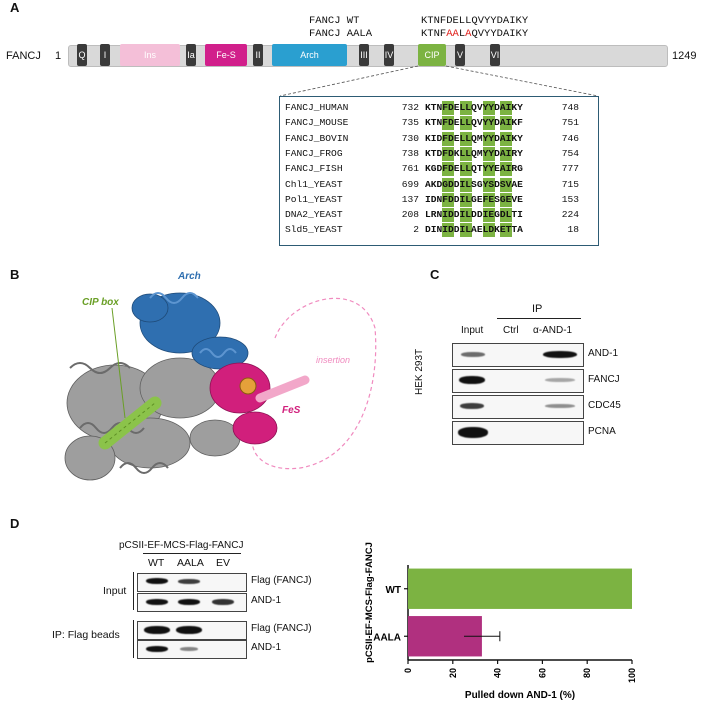 The height and width of the screenshot is (705, 705). What do you see at coordinates (570, 107) in the screenshot?
I see `alignment-end: 748` at bounding box center [570, 107].